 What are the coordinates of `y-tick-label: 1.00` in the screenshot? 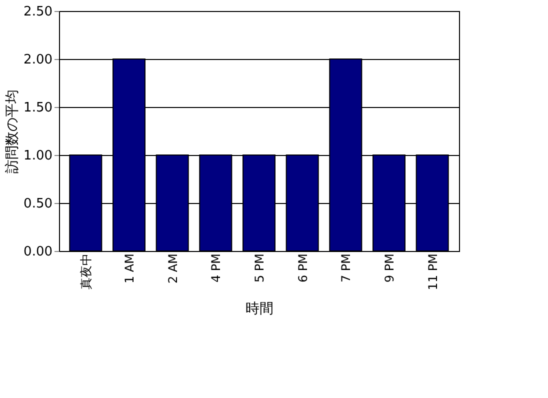 It's located at (38, 156).